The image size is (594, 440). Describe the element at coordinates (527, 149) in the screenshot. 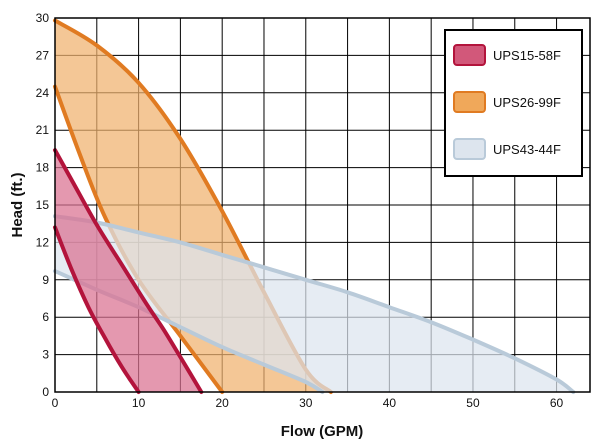

I see `legend-label-ups43-44f: UPS43-44F` at that location.